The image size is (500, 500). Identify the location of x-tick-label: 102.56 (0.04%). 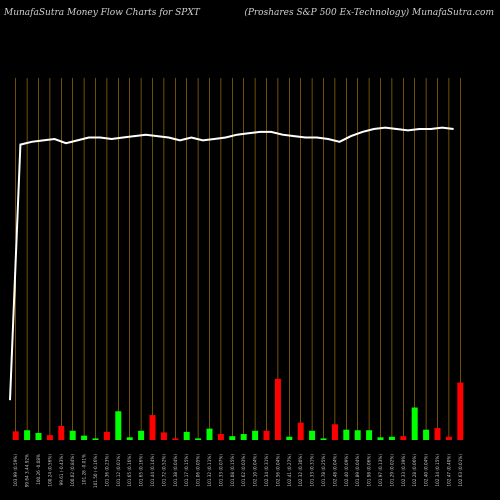
(277, 470).